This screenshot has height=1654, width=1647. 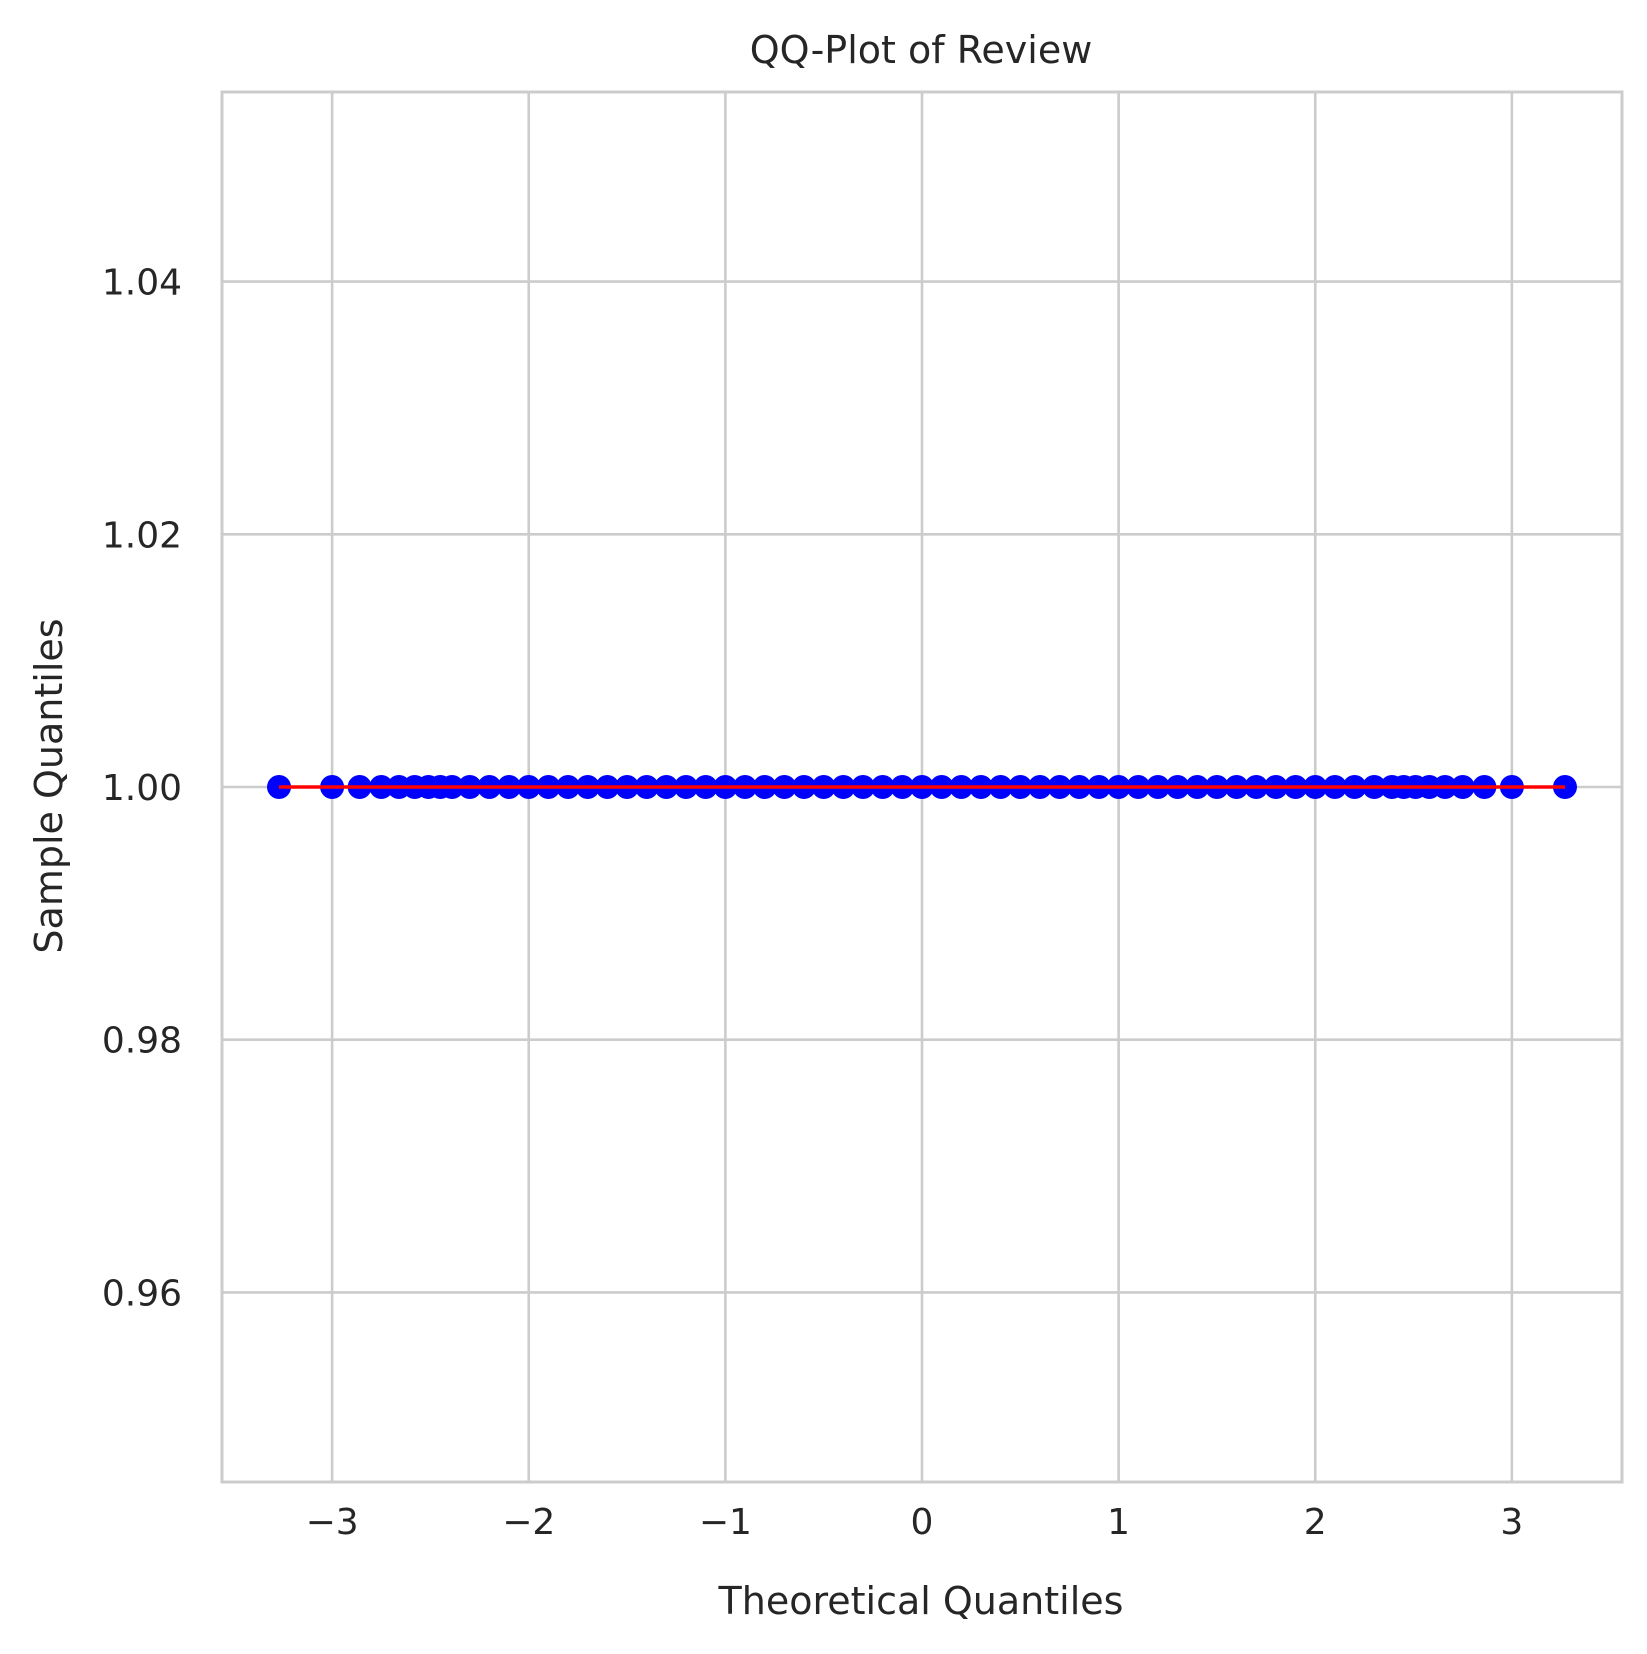 I want to click on x-tick-label: 0, so click(x=922, y=1522).